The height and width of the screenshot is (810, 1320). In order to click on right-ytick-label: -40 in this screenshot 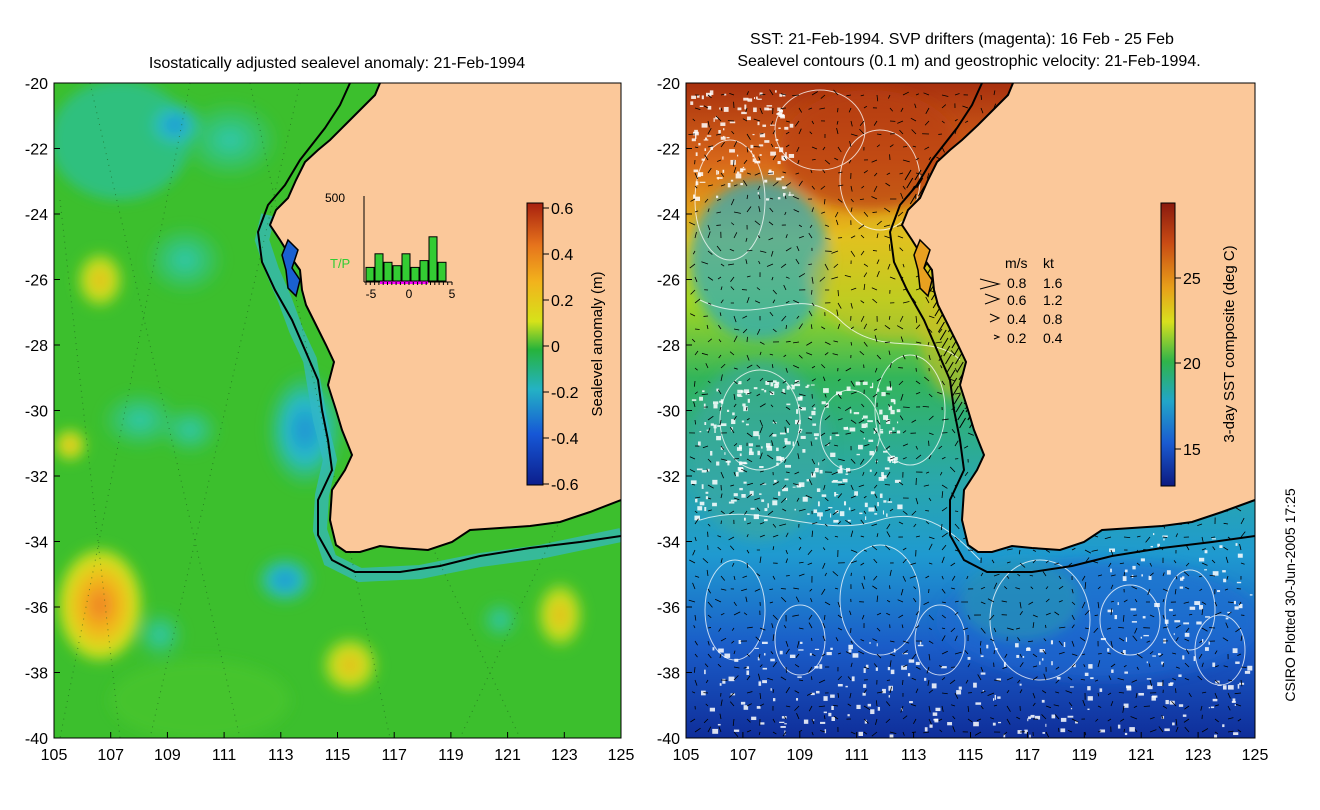, I will do `click(668, 739)`.